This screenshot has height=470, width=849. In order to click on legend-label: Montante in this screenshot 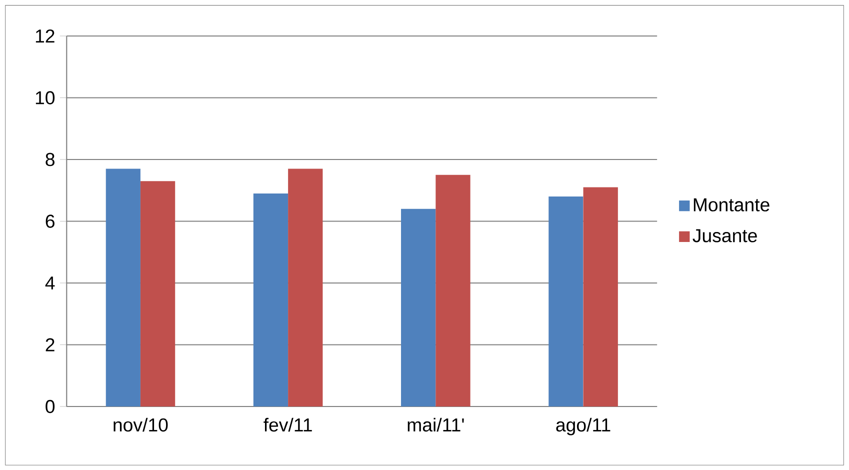, I will do `click(732, 205)`.